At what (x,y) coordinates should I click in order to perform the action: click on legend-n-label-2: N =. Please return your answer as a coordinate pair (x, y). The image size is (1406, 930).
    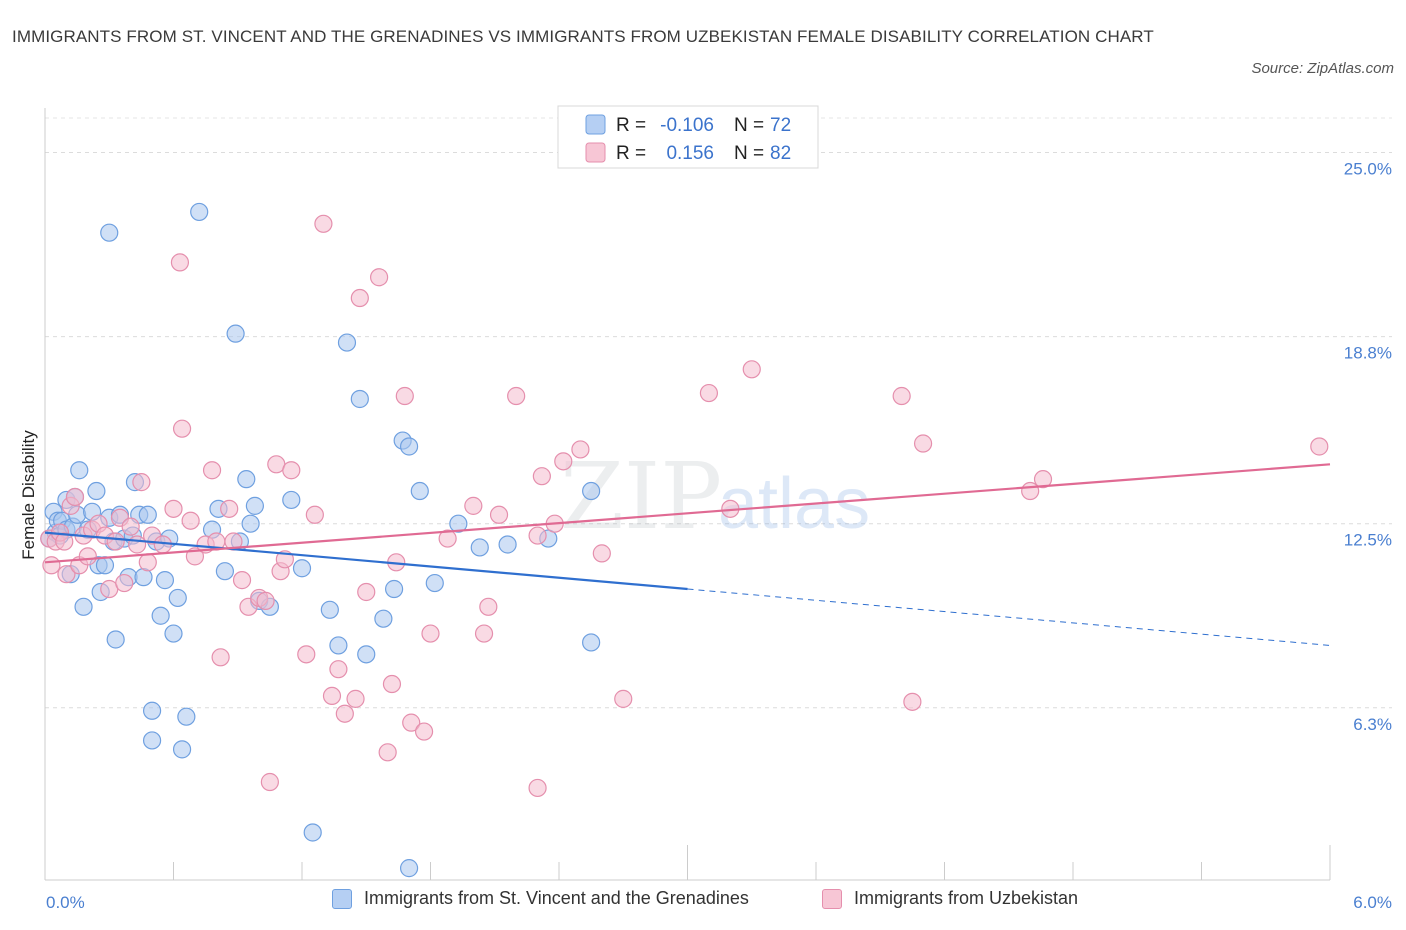
    Looking at the image, I should click on (749, 153).